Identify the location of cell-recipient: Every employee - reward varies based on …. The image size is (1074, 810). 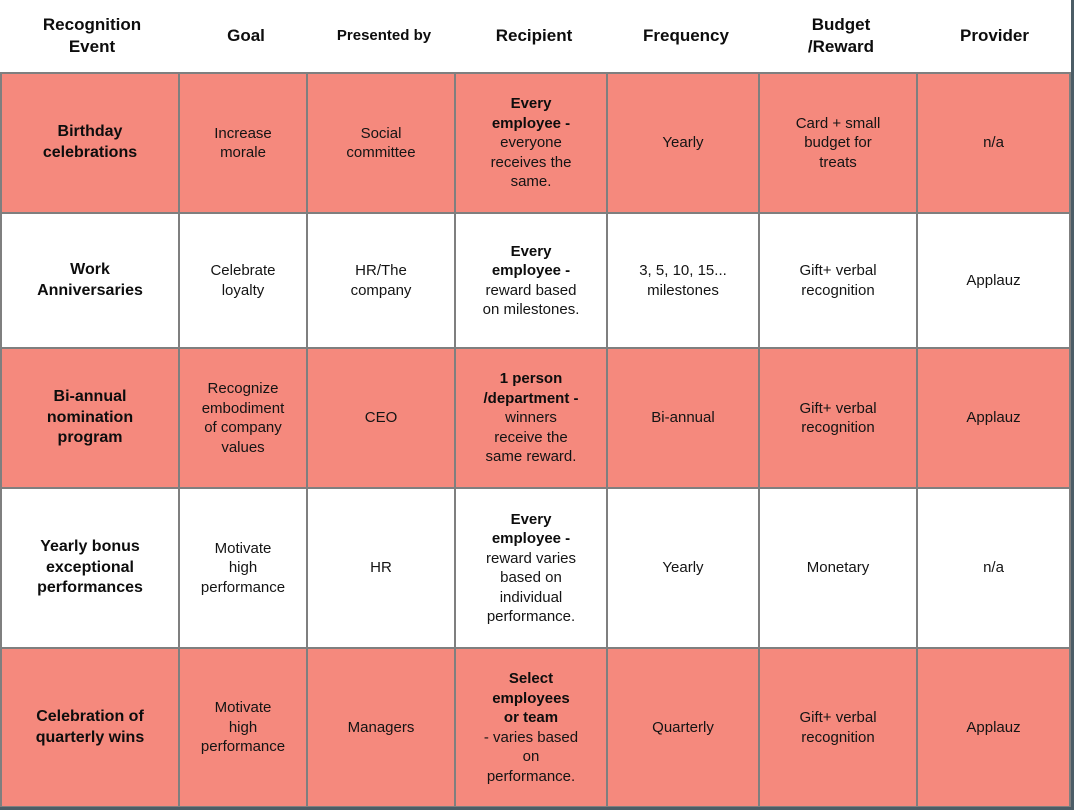
(532, 569).